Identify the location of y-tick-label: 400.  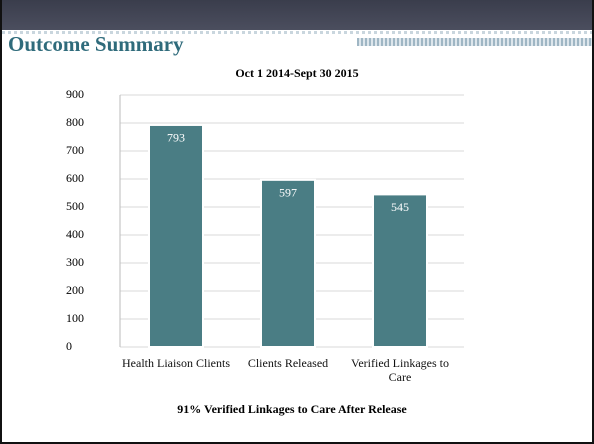
(75, 234).